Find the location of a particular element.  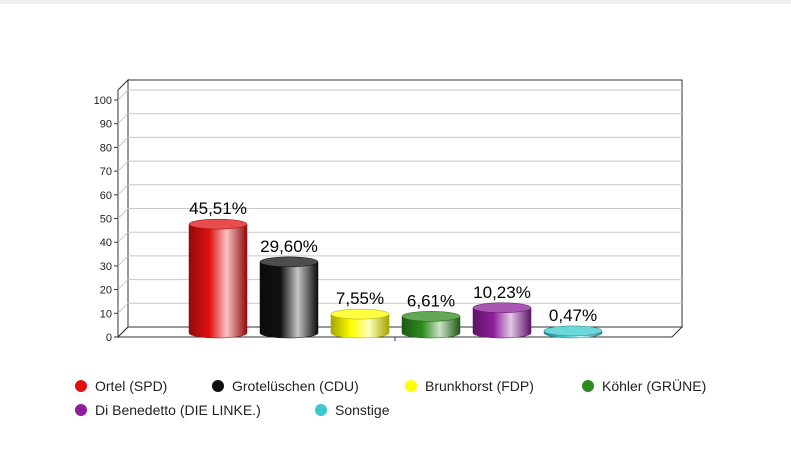

legend-item: Grotelüschen (CDU) is located at coordinates (285, 386).